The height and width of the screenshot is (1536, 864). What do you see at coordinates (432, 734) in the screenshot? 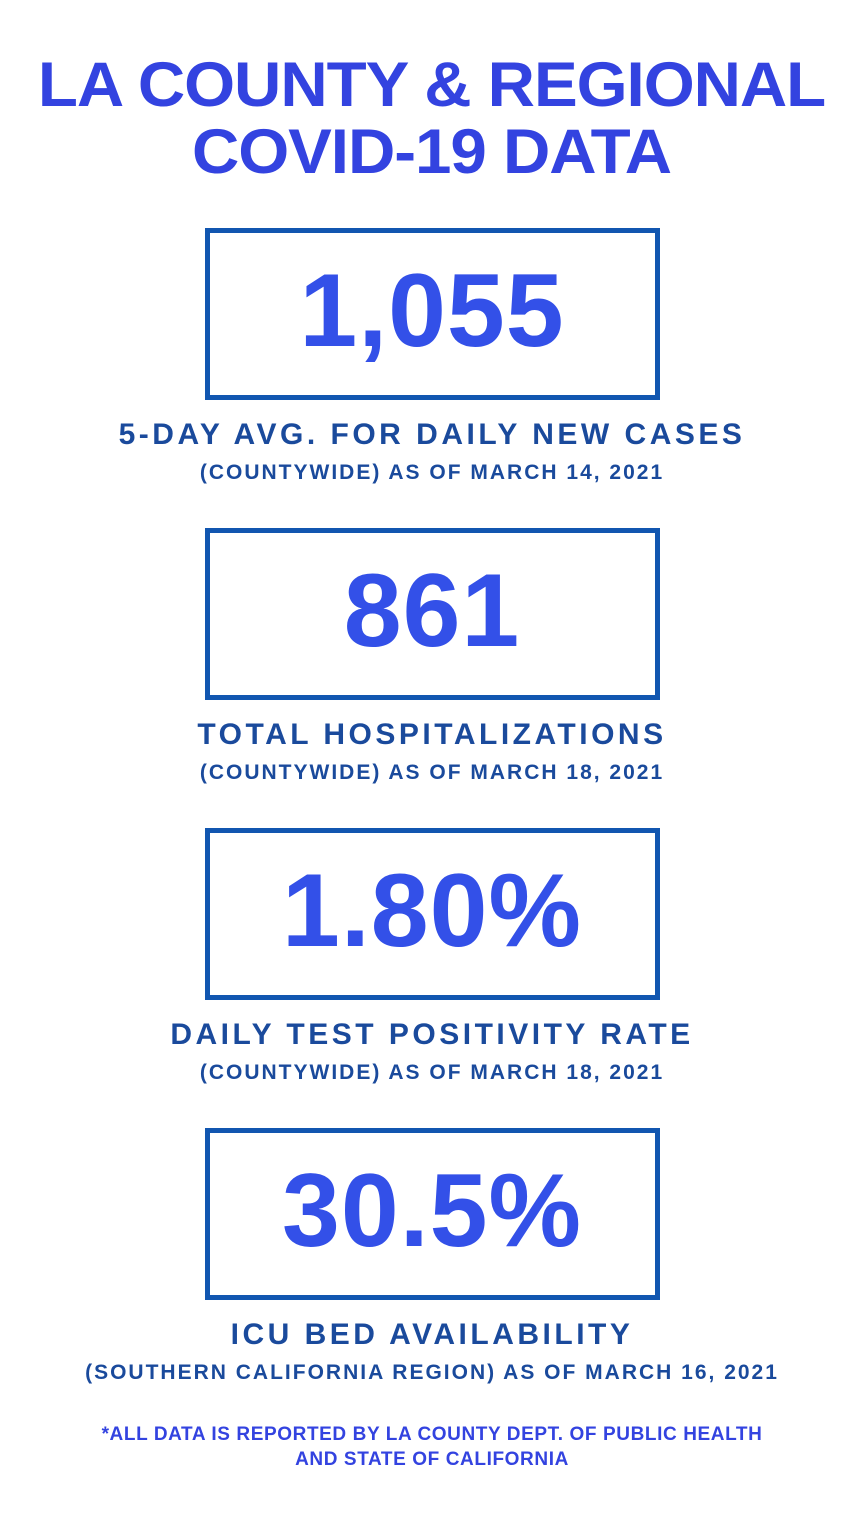
I see `stat-label: TOTAL HOSPITALIZATIONS` at bounding box center [432, 734].